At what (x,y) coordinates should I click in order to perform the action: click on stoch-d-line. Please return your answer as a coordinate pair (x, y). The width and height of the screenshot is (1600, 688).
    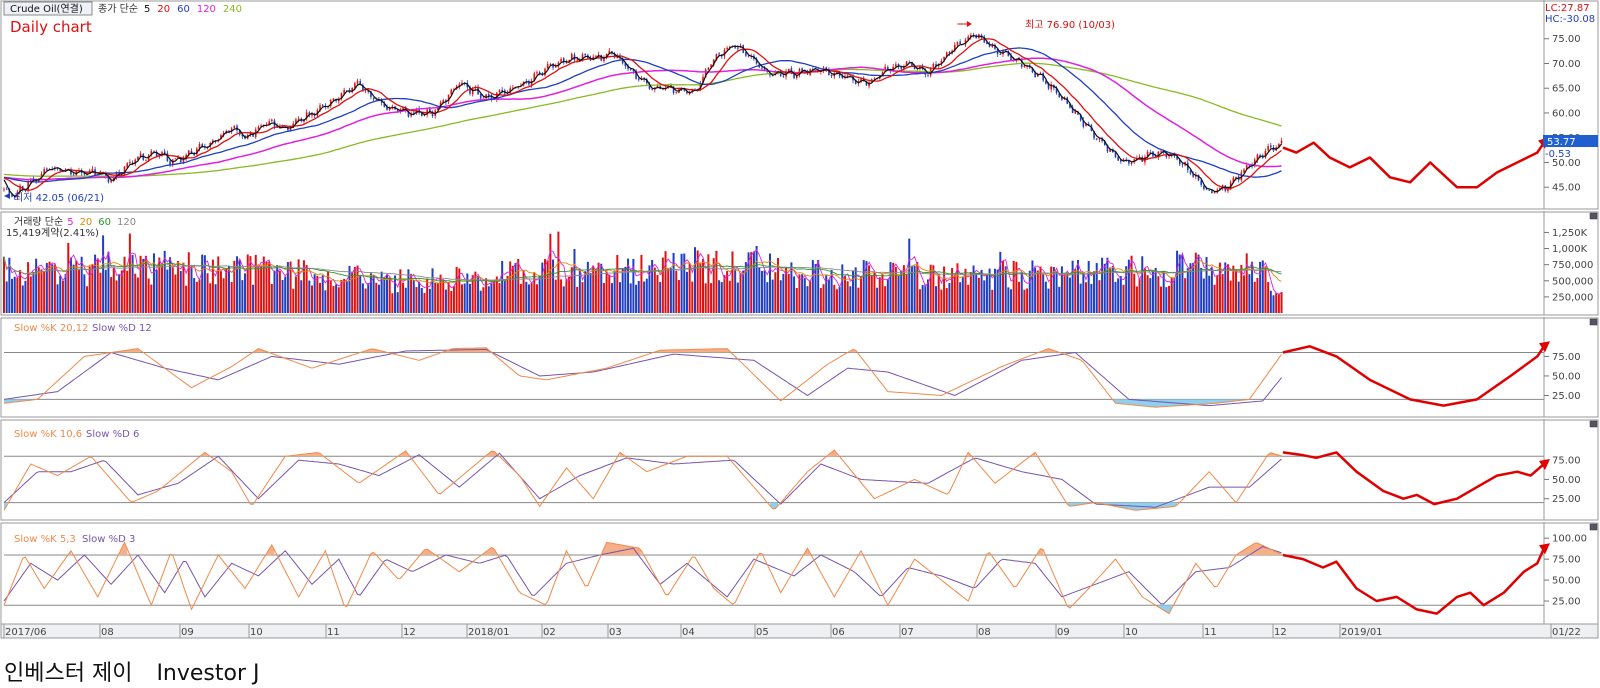
    Looking at the image, I should click on (642, 575).